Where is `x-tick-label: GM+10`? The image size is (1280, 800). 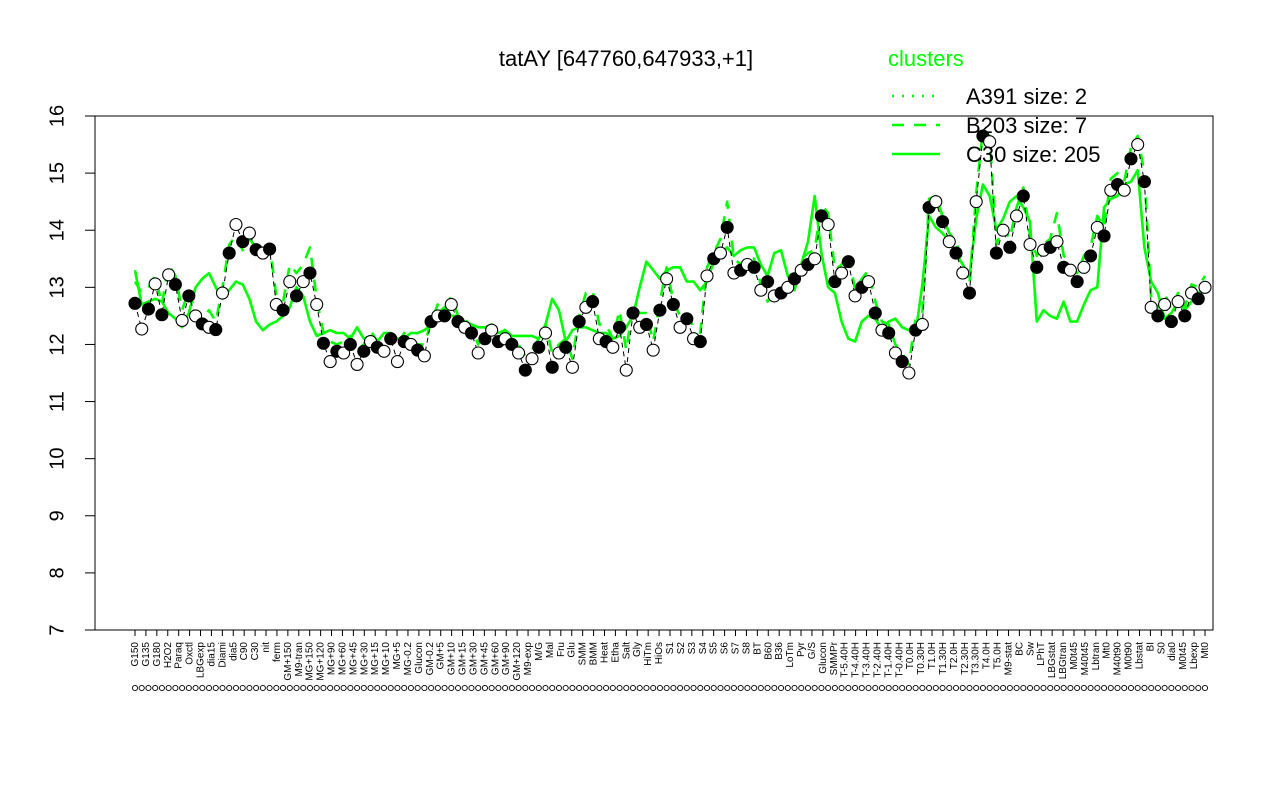
x-tick-label: GM+10 is located at coordinates (452, 659).